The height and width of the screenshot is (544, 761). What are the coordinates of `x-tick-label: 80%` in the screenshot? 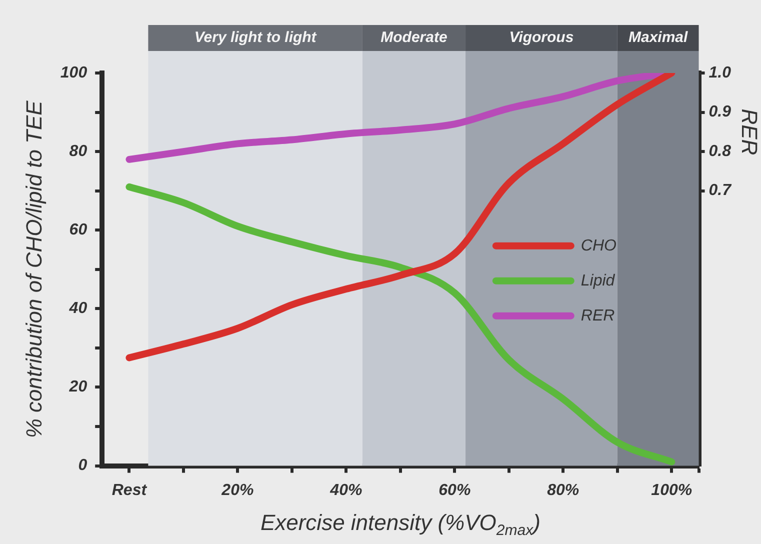 It's located at (563, 490).